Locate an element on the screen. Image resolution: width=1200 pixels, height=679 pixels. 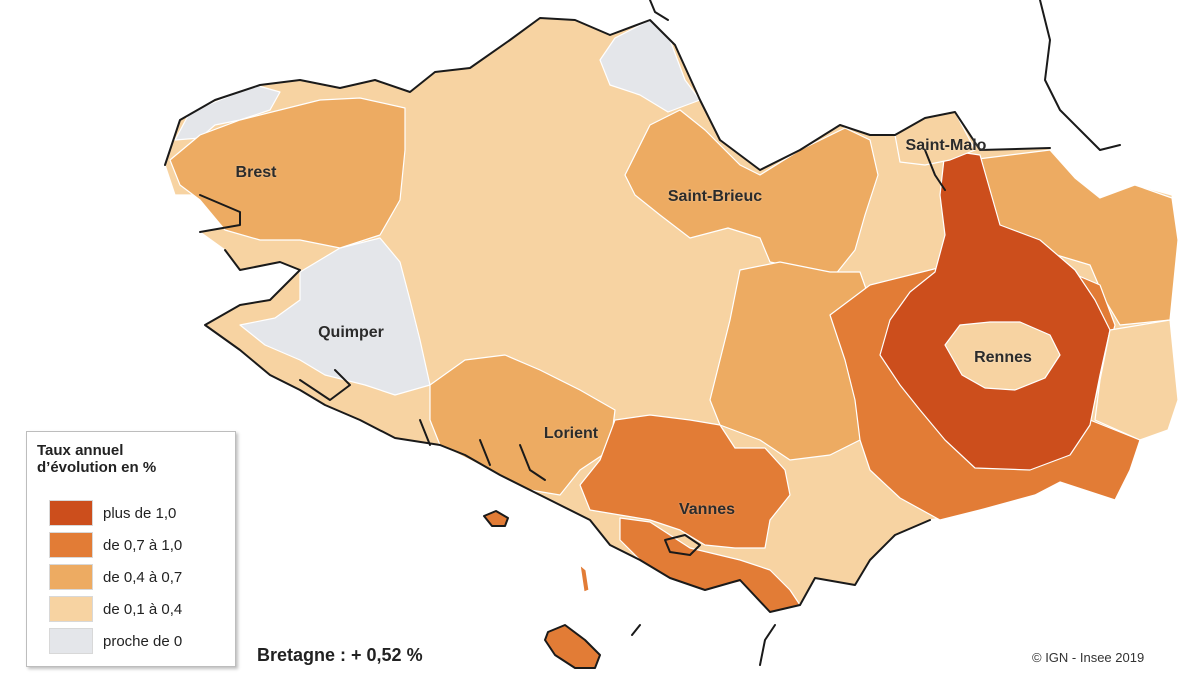
legend-row: proche de 0 is located at coordinates (115, 641).